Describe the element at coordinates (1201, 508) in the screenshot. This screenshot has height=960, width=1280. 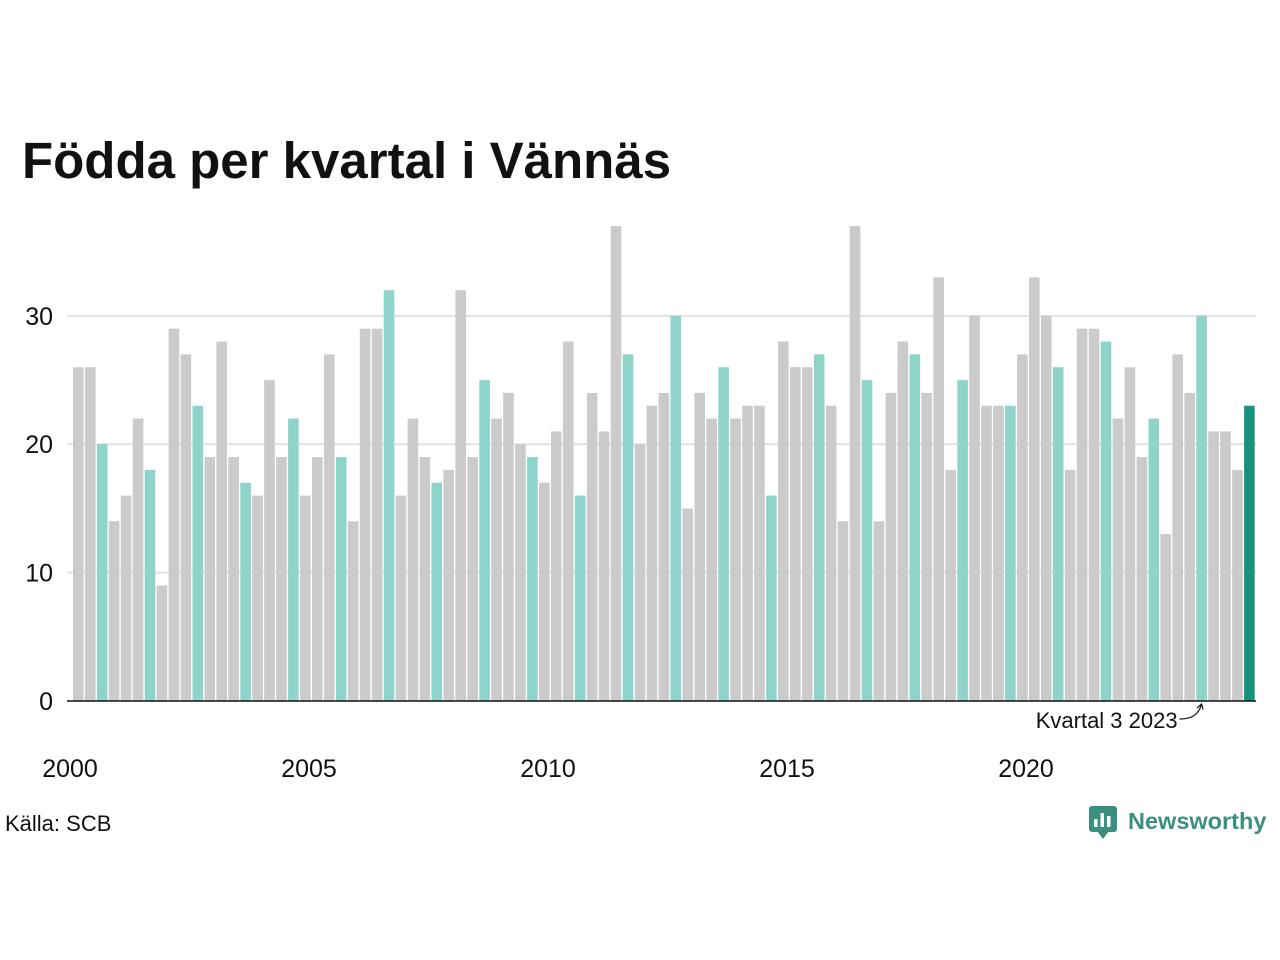
I see `bar-2023-q3` at that location.